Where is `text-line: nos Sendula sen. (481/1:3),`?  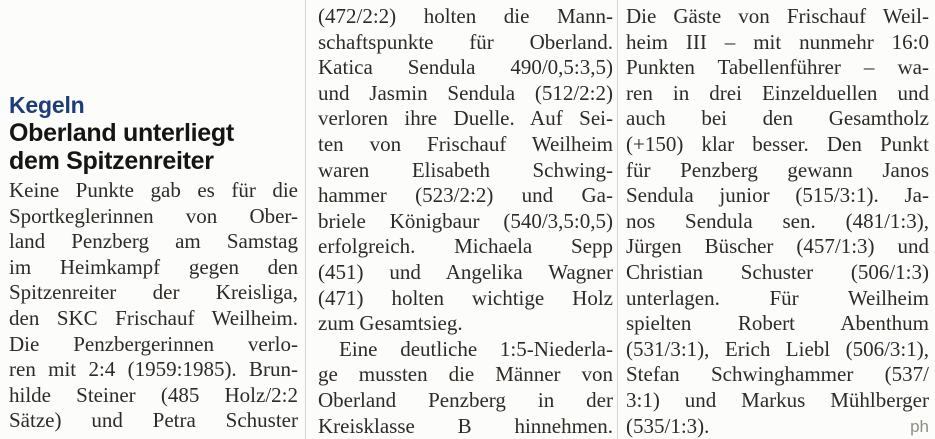
text-line: nos Sendula sen. (481/1:3), is located at coordinates (777, 220).